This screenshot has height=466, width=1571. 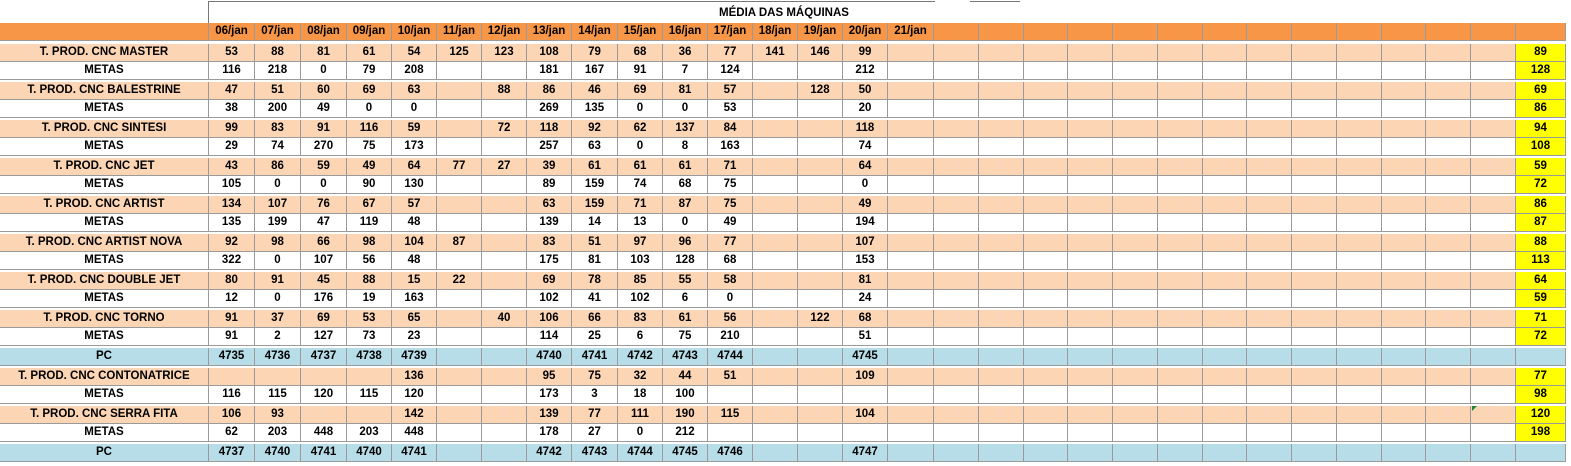 I want to click on average-cell: 89, so click(x=1541, y=53).